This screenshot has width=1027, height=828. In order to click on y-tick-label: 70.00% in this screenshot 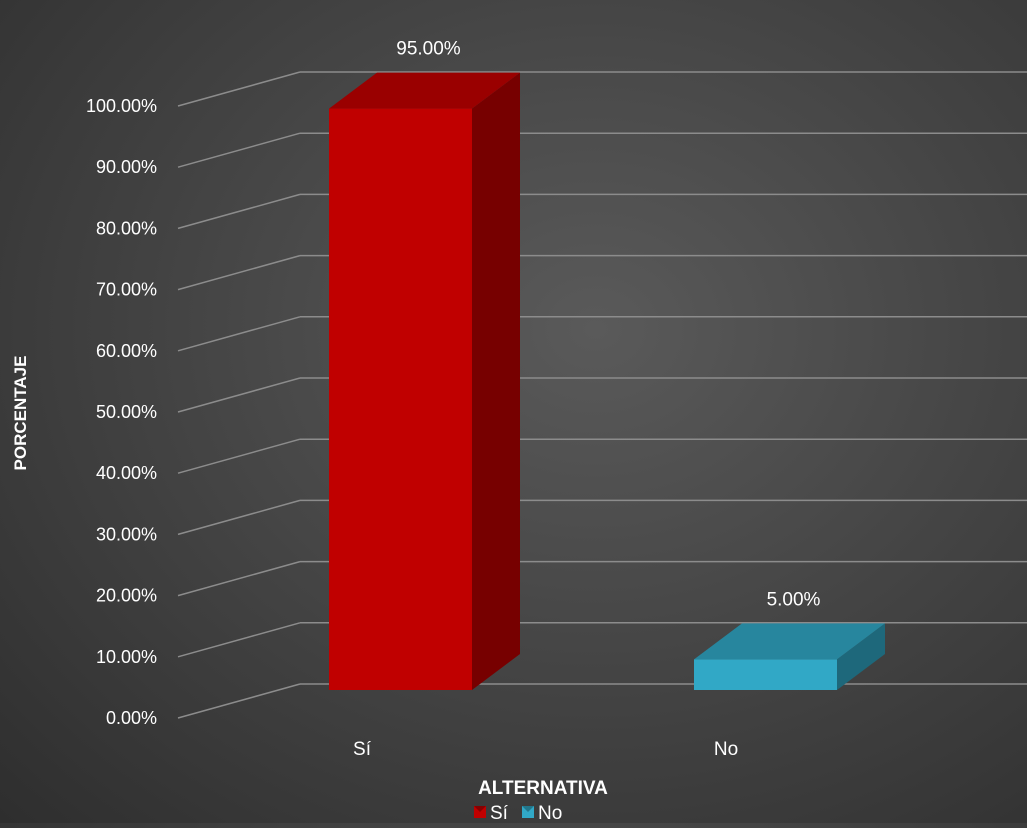, I will do `click(126, 290)`.